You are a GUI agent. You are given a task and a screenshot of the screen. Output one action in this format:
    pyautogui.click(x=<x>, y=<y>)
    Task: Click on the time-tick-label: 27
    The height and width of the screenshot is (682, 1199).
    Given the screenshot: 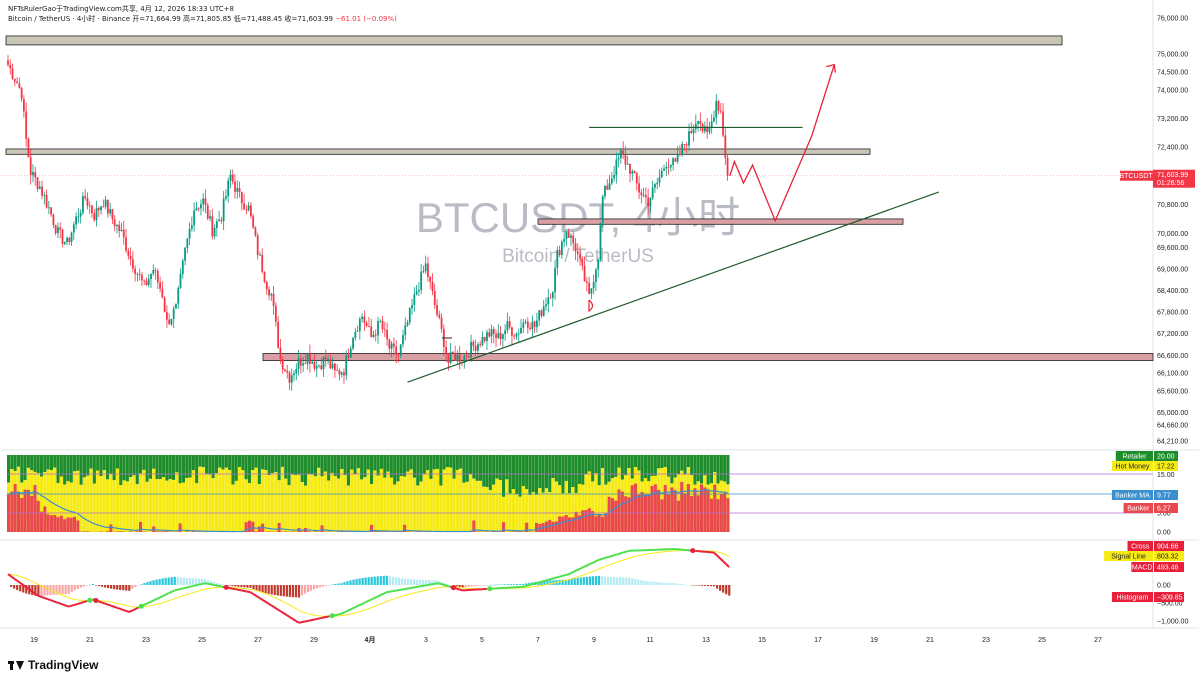 What is the action you would take?
    pyautogui.click(x=1098, y=640)
    